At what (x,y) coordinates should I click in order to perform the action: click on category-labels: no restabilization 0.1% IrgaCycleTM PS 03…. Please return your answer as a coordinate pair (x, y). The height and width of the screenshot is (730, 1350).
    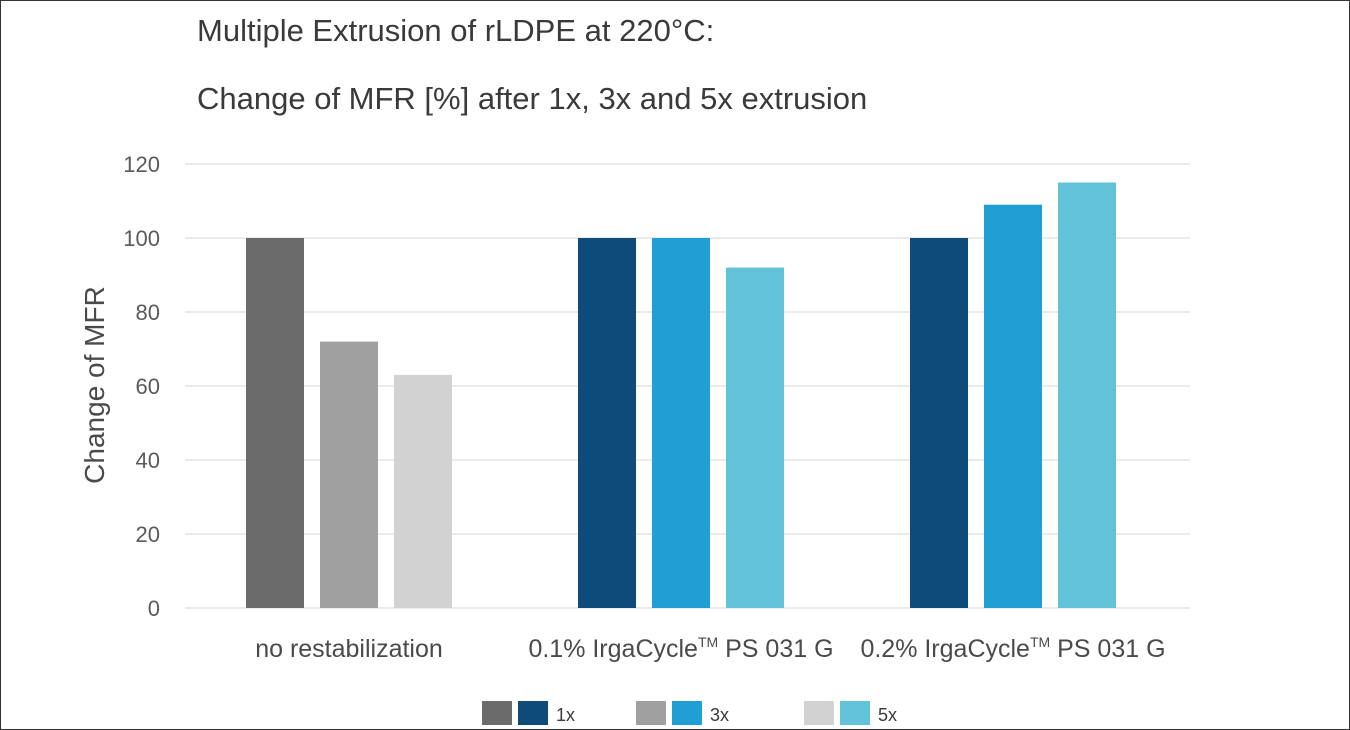
    Looking at the image, I should click on (710, 648).